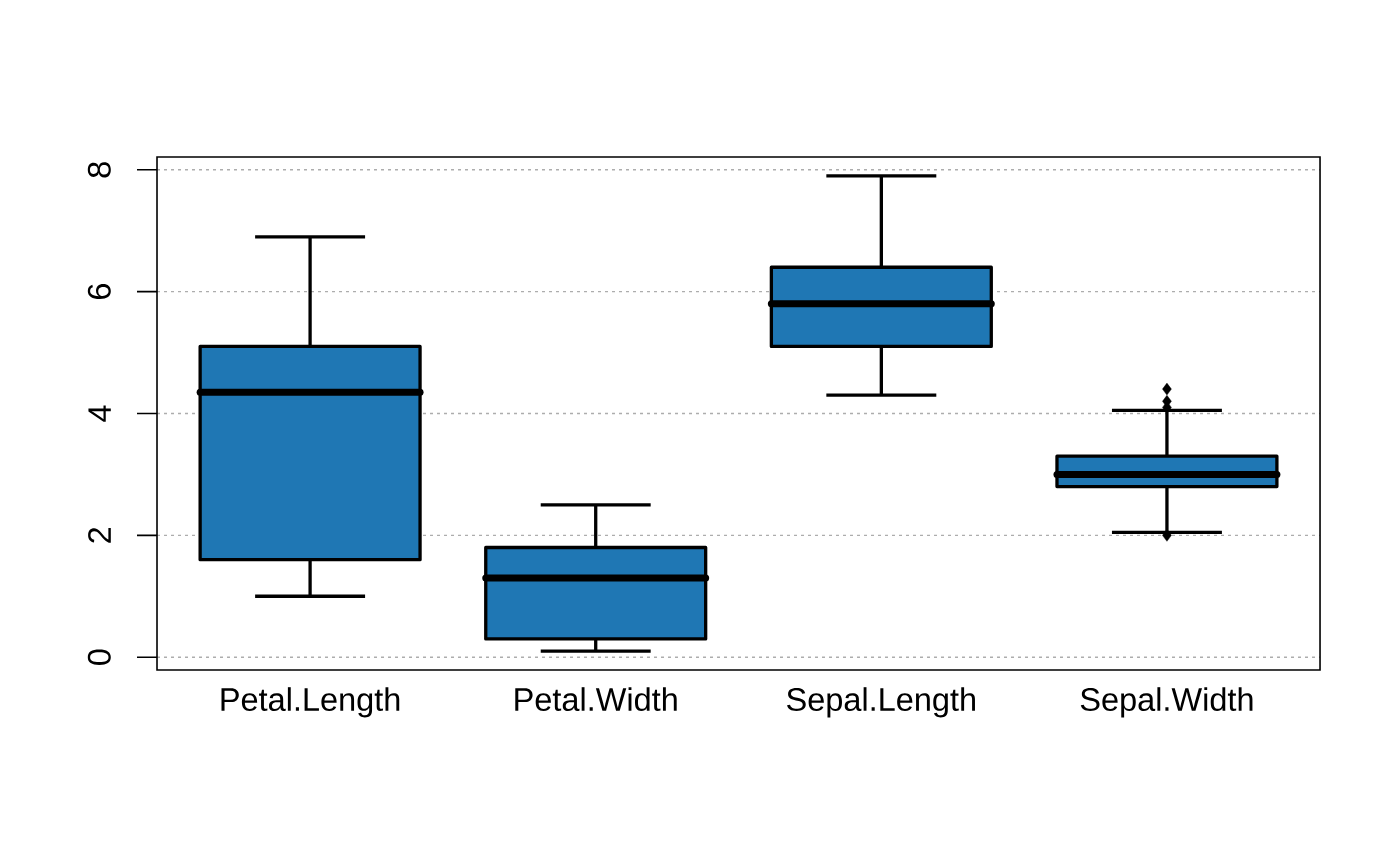 The height and width of the screenshot is (866, 1400). I want to click on x-tick-label: Sepal.Width, so click(1166, 702).